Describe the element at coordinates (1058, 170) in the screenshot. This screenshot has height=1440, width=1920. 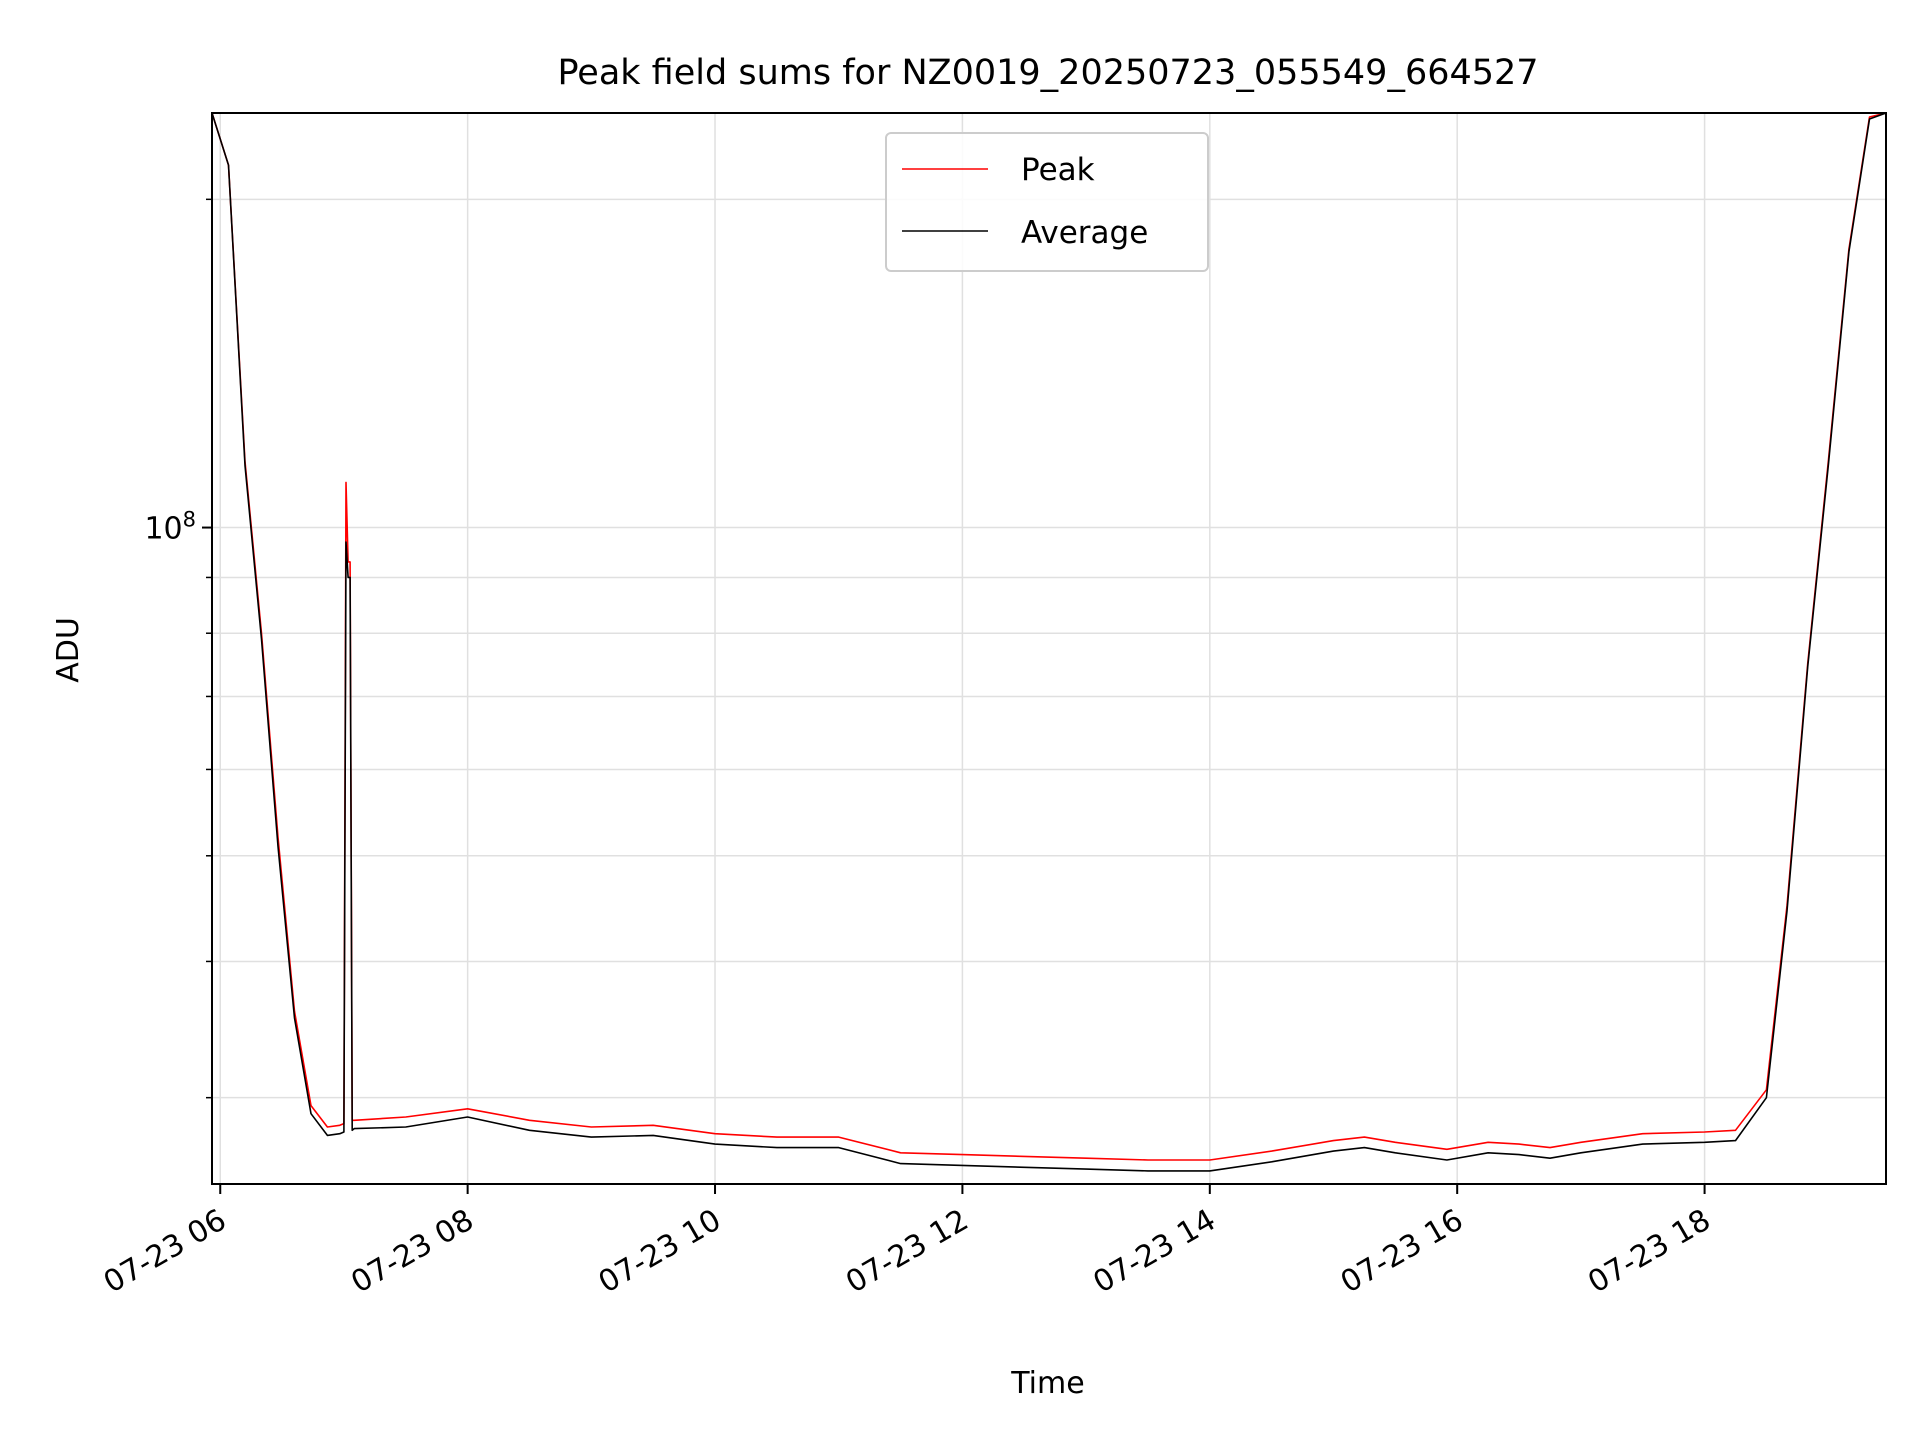
I see `legend-label-peak: Peak` at that location.